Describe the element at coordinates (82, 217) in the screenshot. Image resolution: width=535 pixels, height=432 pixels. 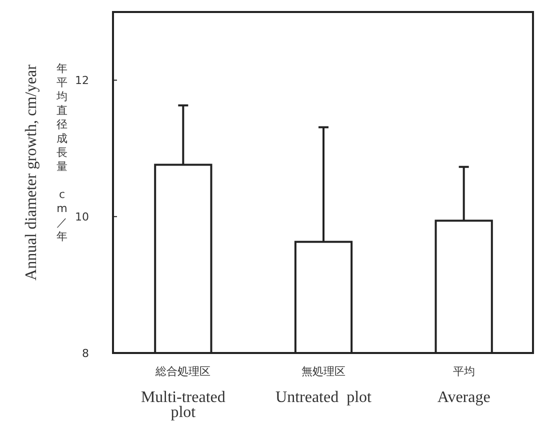
I see `y-tick-label: 10` at that location.